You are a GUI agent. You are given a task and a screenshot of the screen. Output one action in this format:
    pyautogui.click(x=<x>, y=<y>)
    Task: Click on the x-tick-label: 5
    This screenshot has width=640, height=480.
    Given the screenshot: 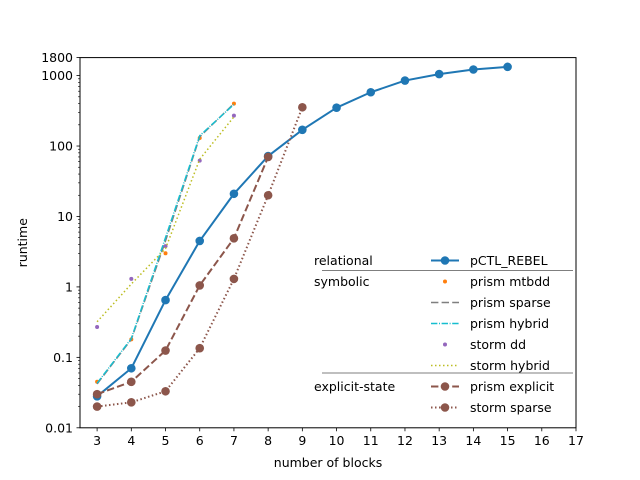 What is the action you would take?
    pyautogui.click(x=166, y=440)
    